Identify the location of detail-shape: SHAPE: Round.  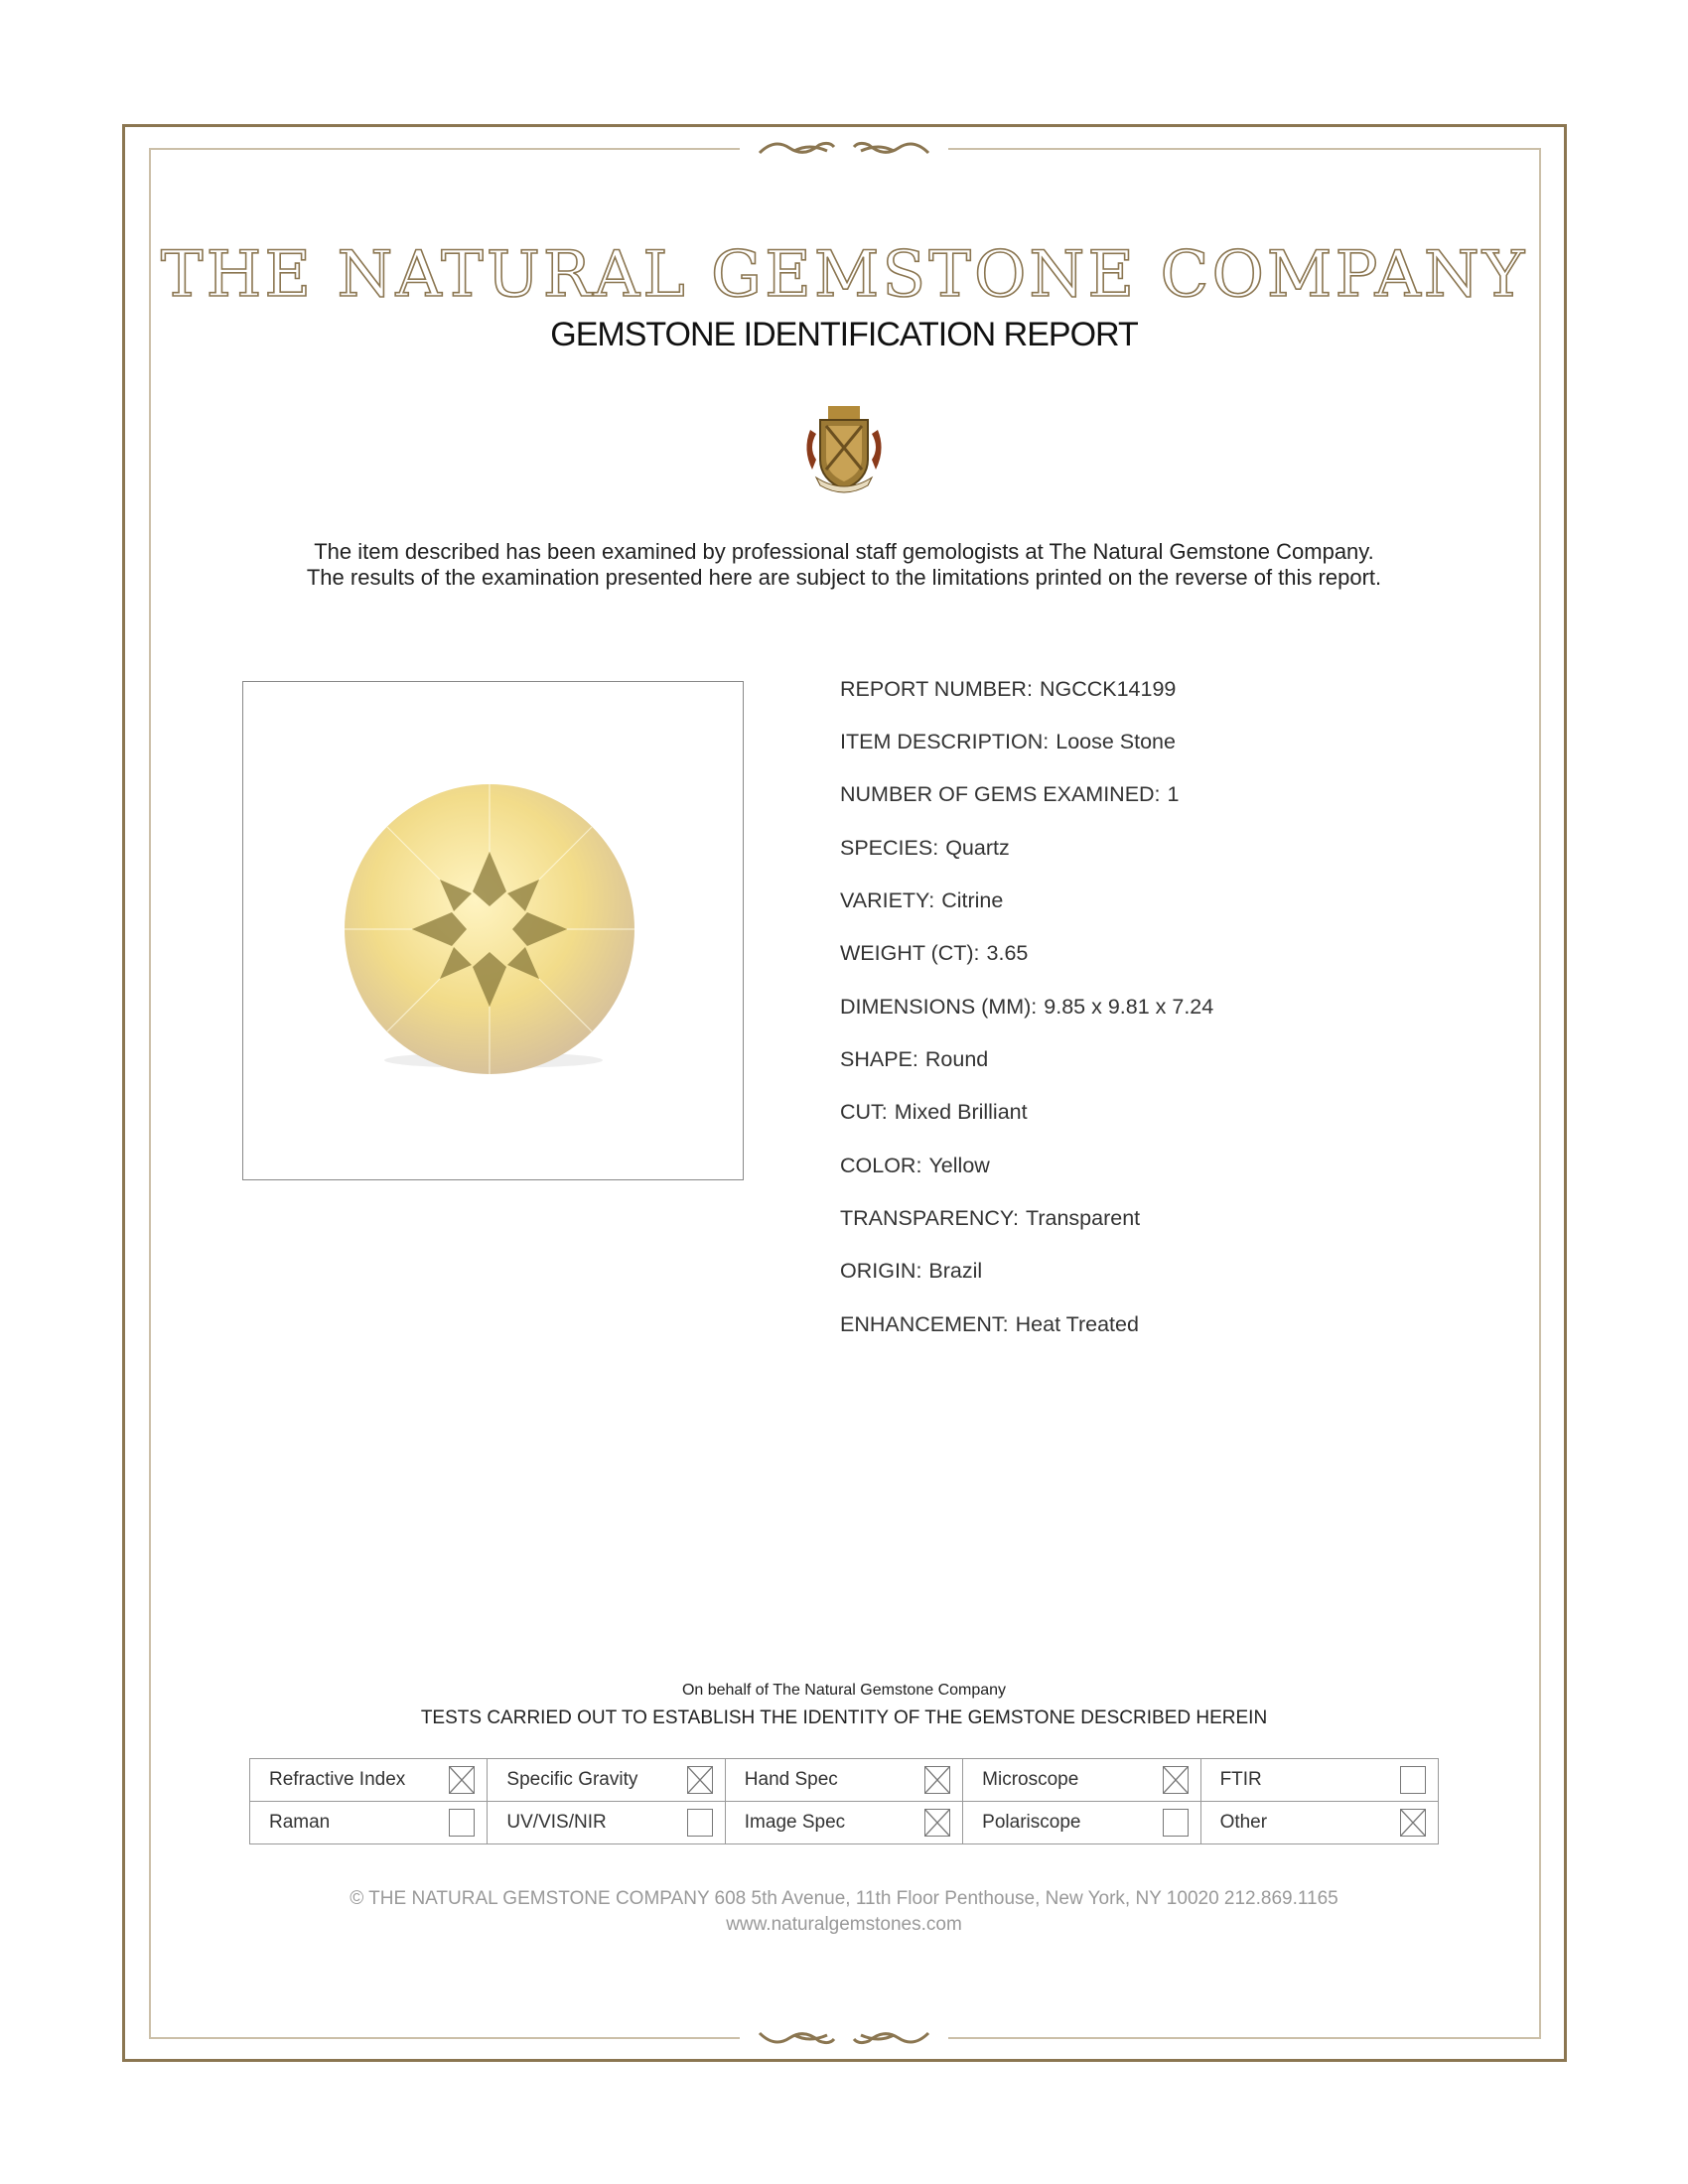
(914, 1059).